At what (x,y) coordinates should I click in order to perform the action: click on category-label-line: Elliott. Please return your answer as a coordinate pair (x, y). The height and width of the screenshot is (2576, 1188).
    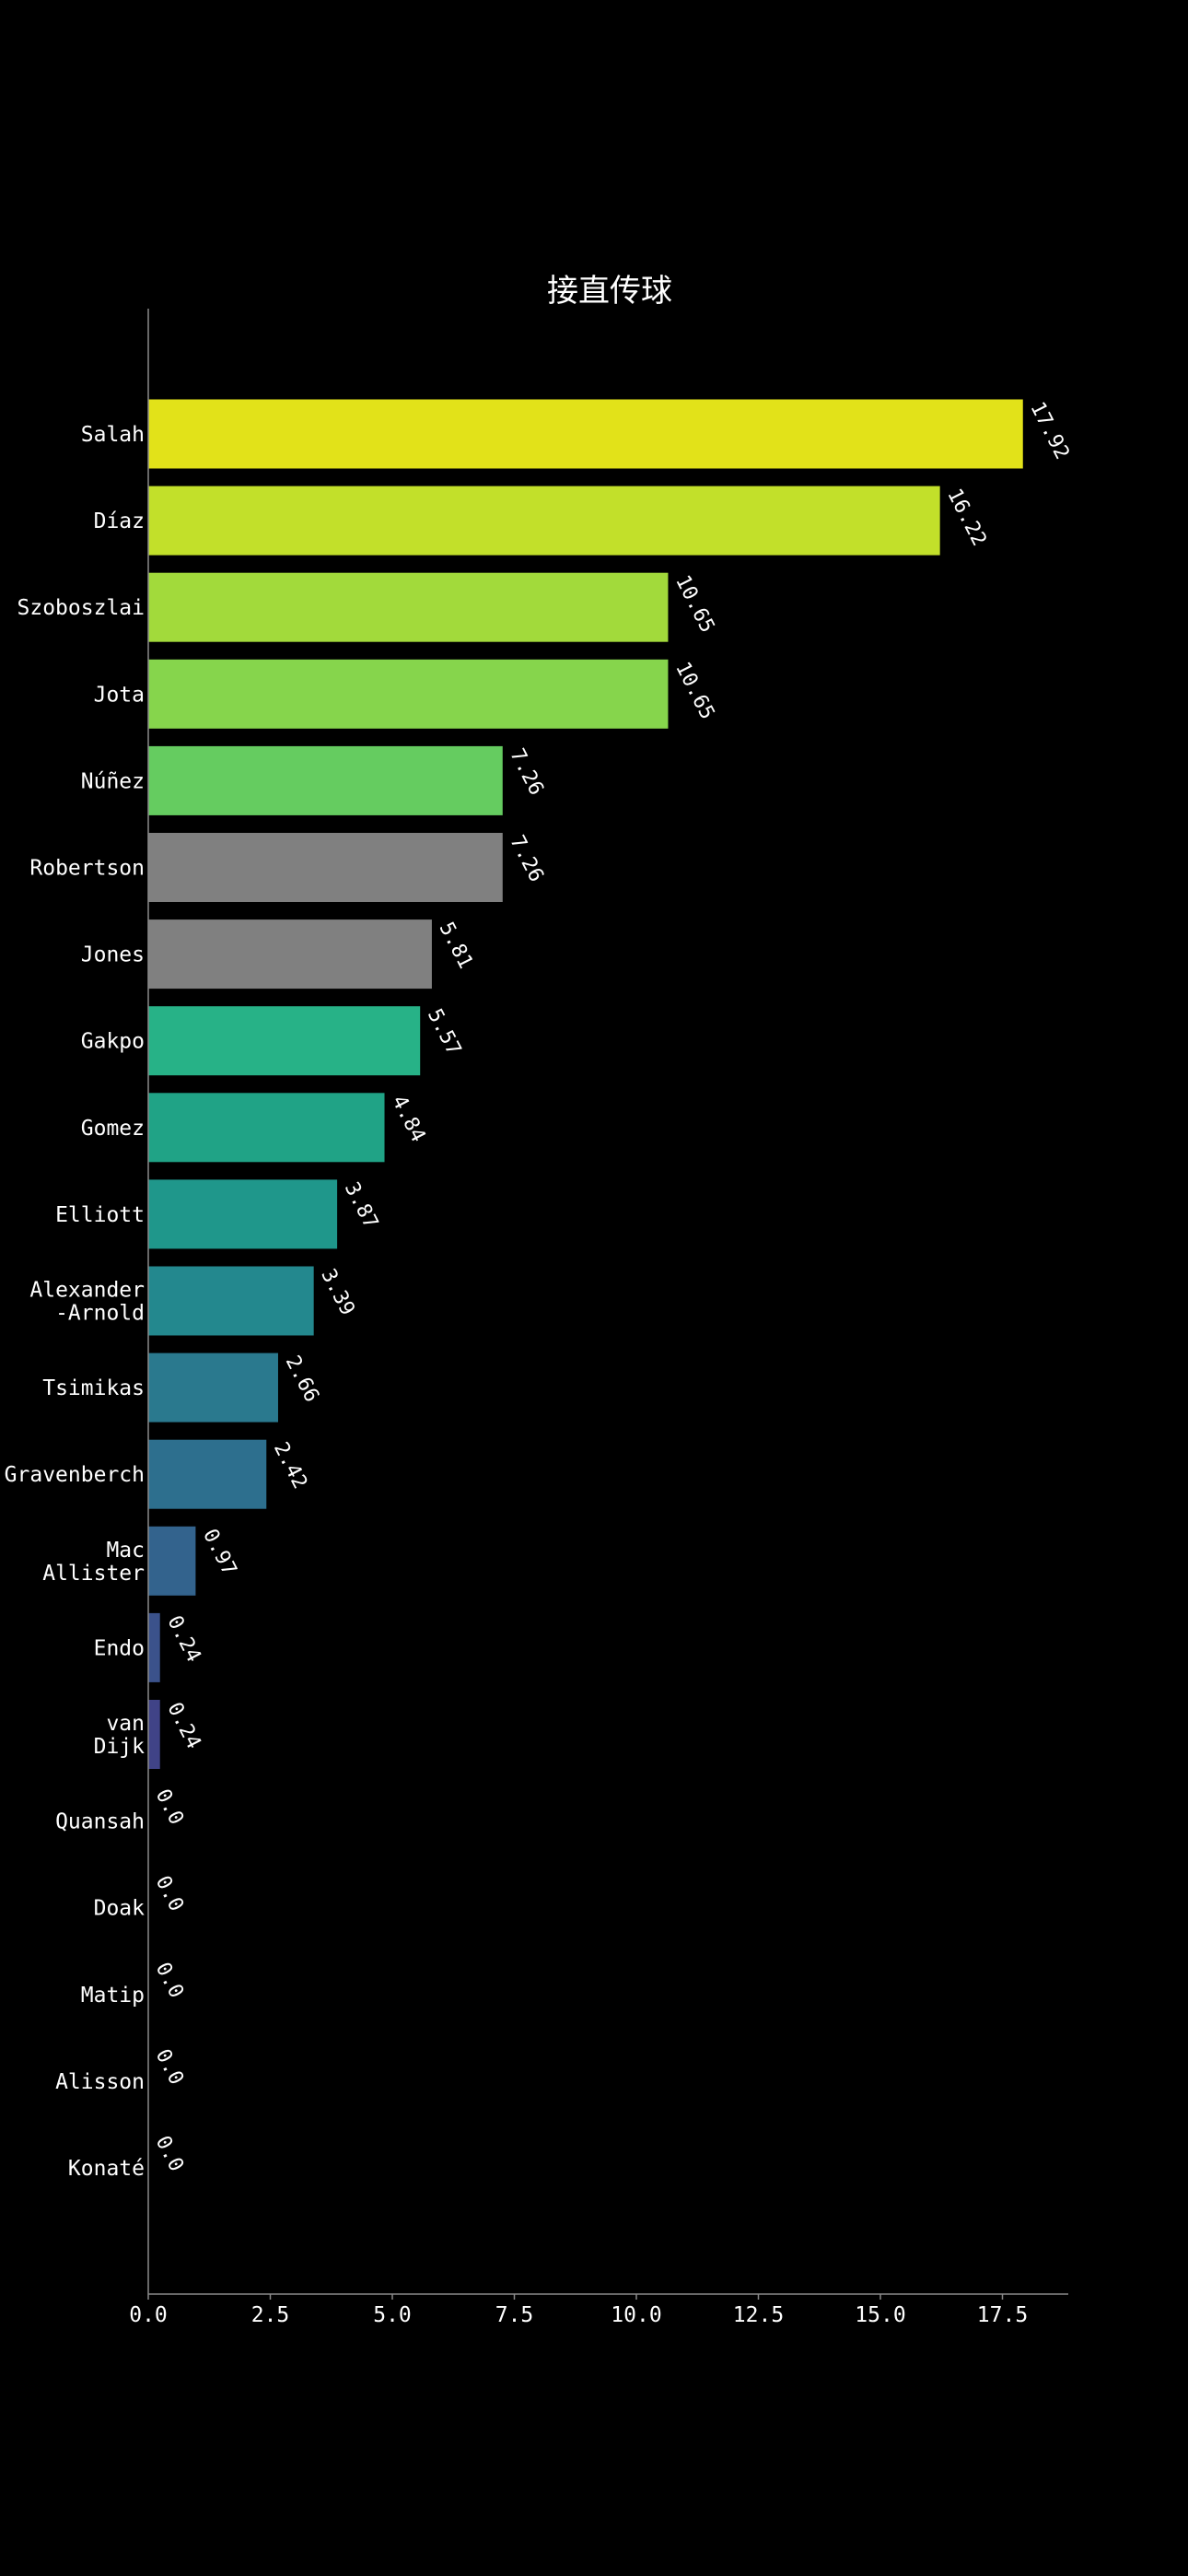
    Looking at the image, I should click on (100, 1215).